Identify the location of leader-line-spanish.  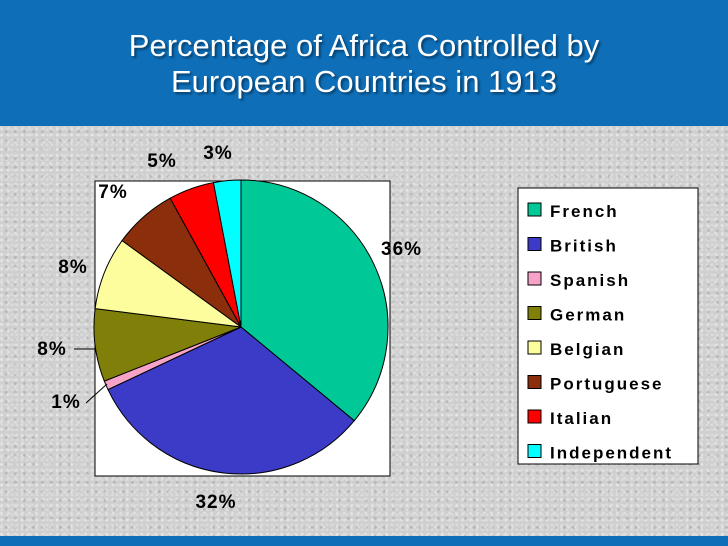
(96, 393).